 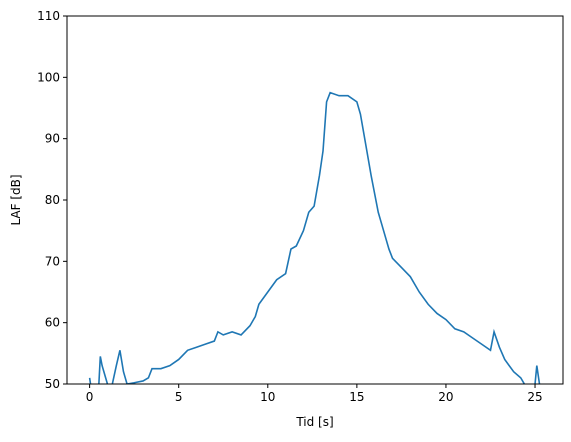 I want to click on x-tick-label: 15, so click(x=356, y=397).